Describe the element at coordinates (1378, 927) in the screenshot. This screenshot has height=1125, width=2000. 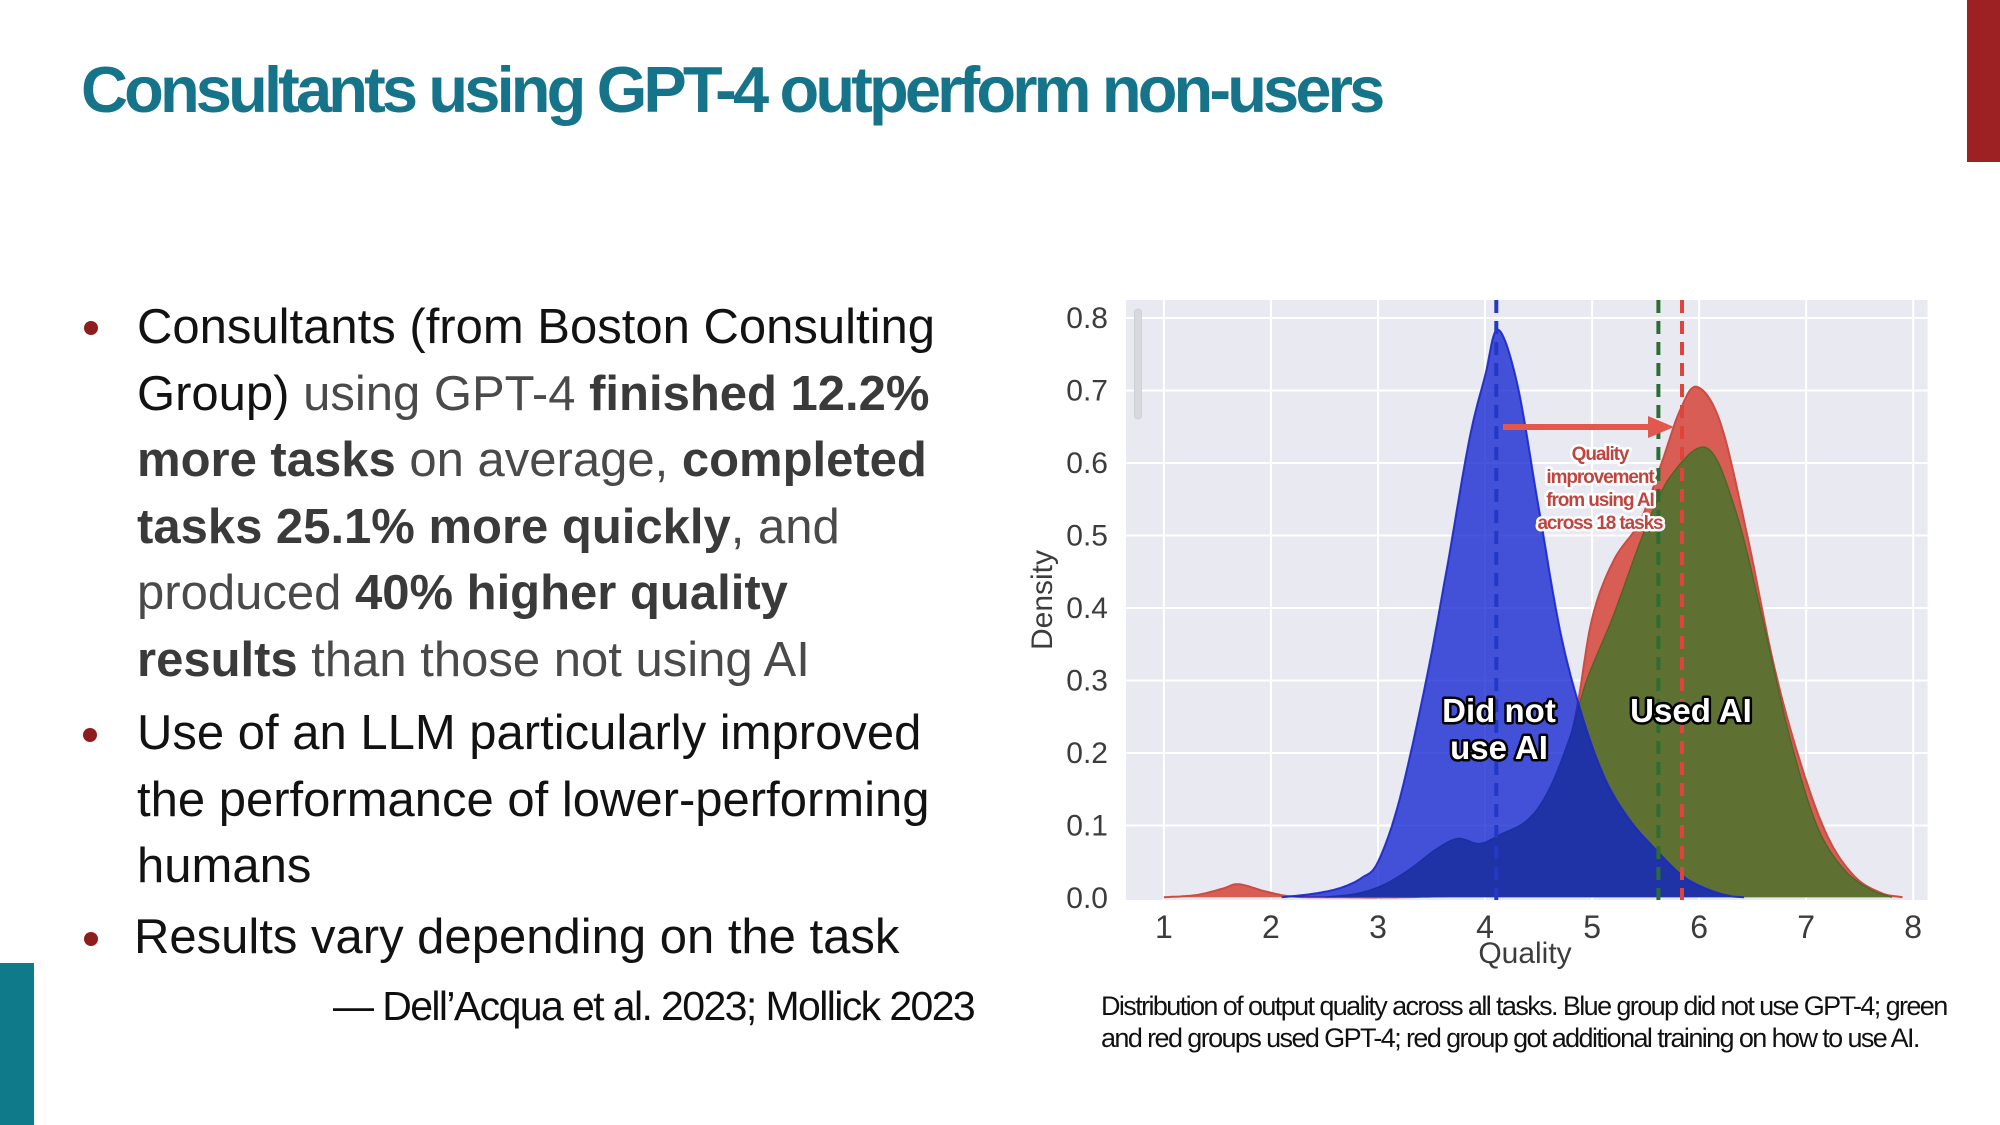
I see `svg-text: 3` at that location.